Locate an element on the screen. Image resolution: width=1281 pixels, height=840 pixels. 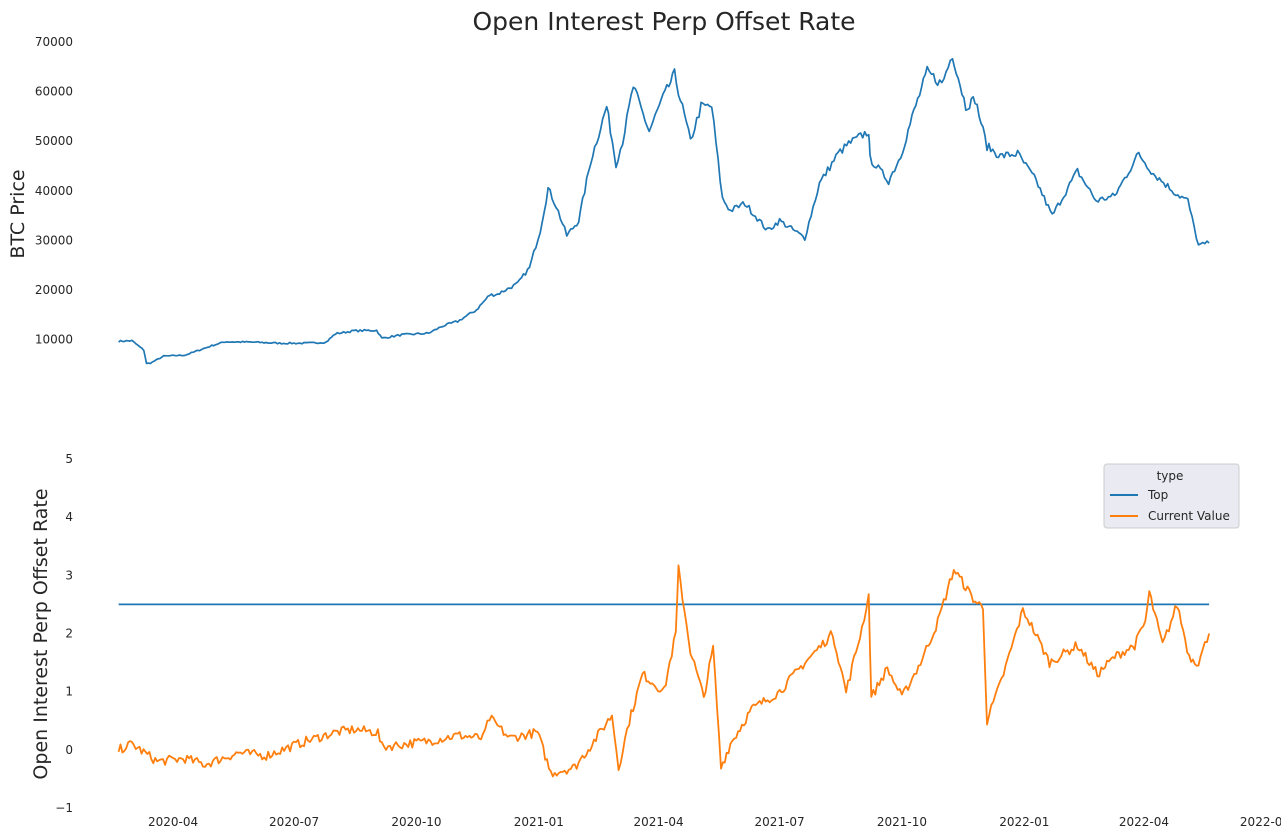
legend-label-top: Top is located at coordinates (1157, 495).